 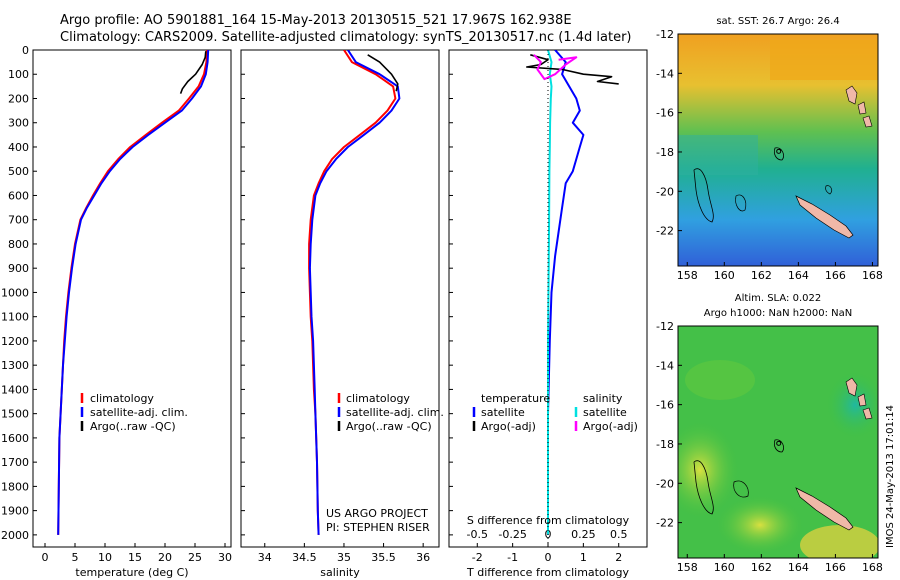 What do you see at coordinates (824, 509) in the screenshot?
I see `sla-land-new-caledonia` at bounding box center [824, 509].